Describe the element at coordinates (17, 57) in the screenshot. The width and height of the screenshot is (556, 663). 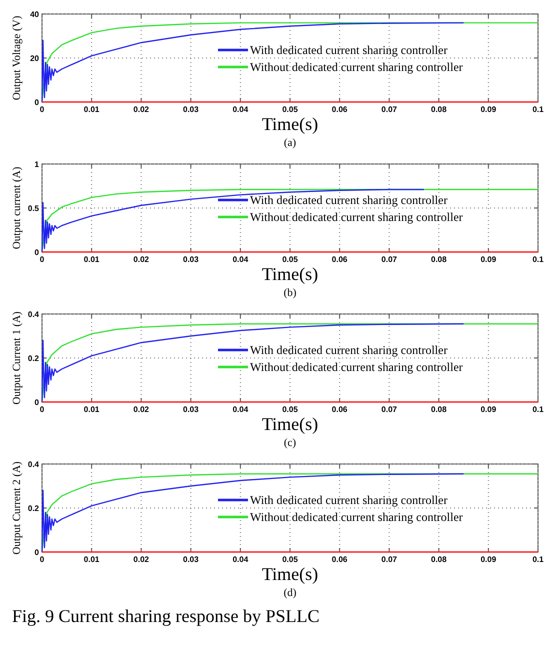
I see `y-axis-title: Output Voltage (V)` at that location.